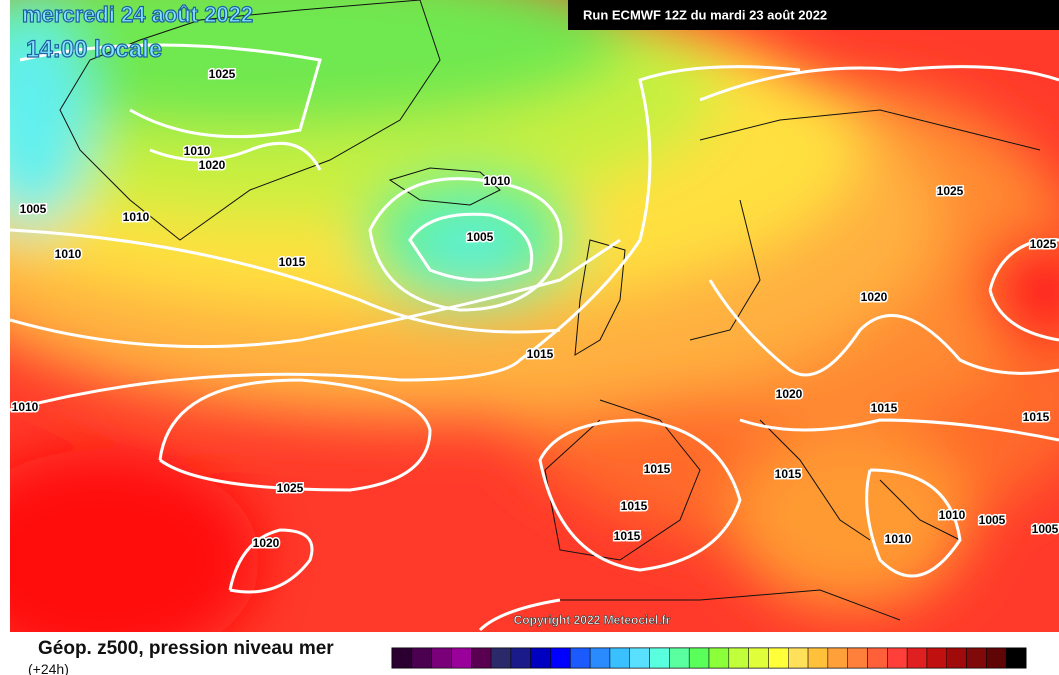  What do you see at coordinates (186, 648) in the screenshot?
I see `legend-title: Géop. z500, pression niveau mer` at bounding box center [186, 648].